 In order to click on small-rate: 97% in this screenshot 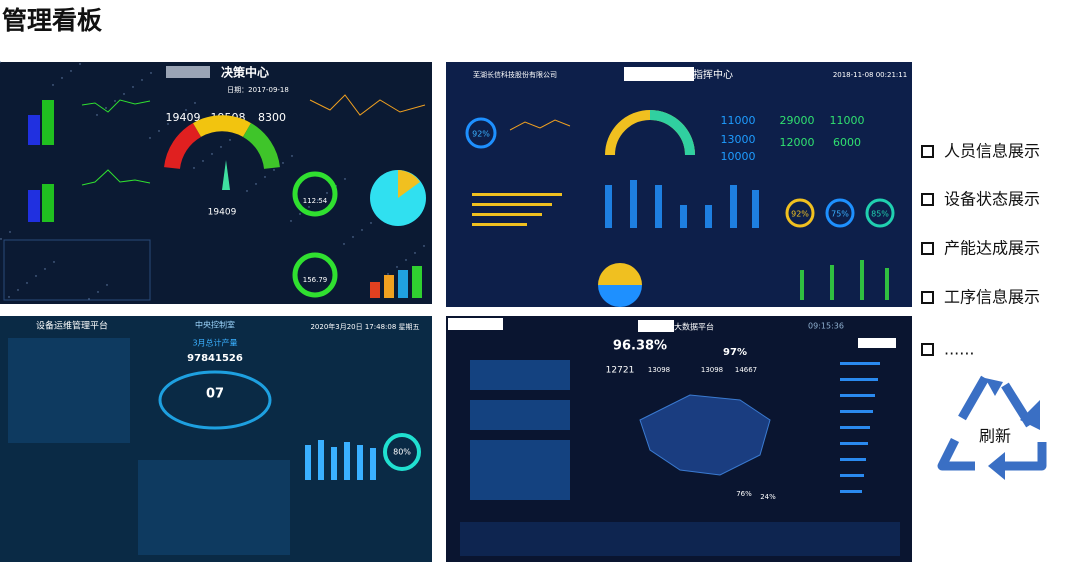, I will do `click(735, 352)`.